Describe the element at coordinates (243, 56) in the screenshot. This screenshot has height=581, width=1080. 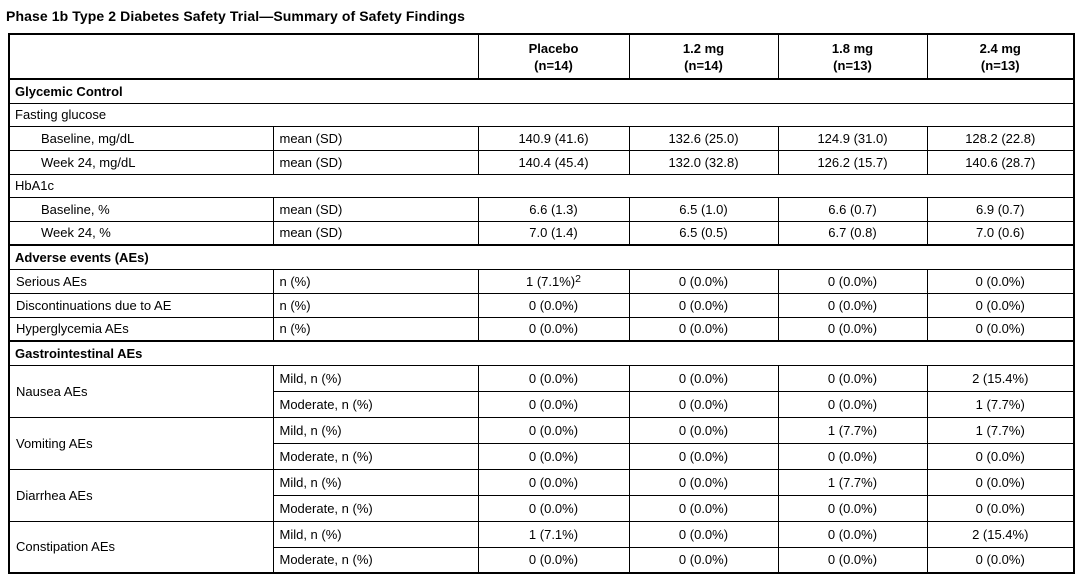
I see `header-empty-cell` at that location.